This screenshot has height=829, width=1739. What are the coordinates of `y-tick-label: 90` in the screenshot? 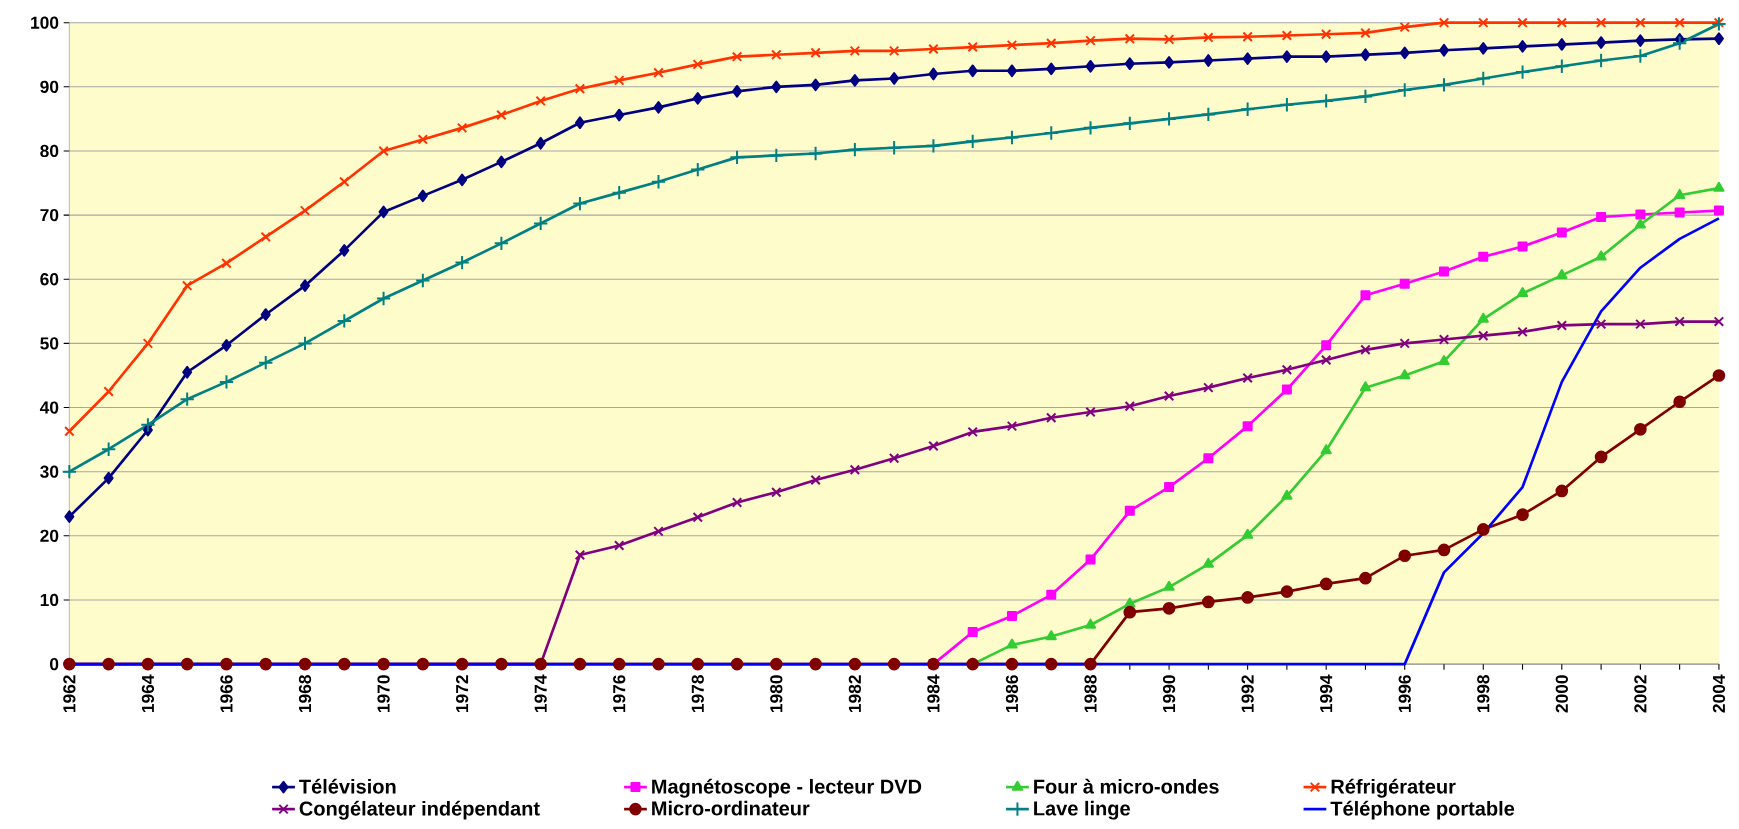 It's located at (49, 86).